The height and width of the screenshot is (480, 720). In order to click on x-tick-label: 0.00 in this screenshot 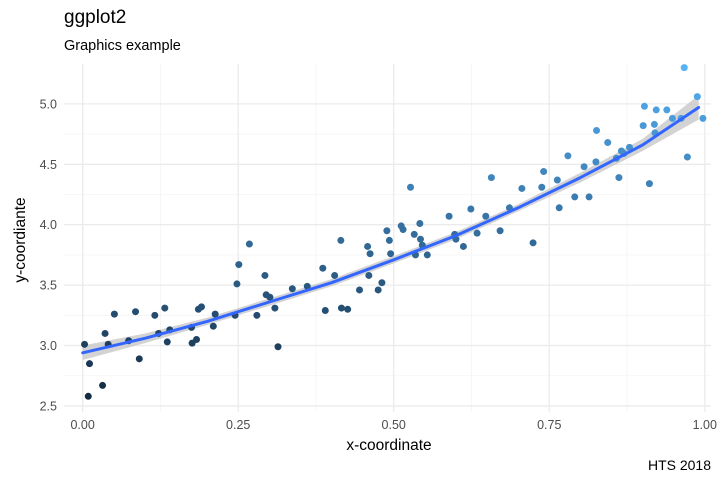, I will do `click(82, 425)`.